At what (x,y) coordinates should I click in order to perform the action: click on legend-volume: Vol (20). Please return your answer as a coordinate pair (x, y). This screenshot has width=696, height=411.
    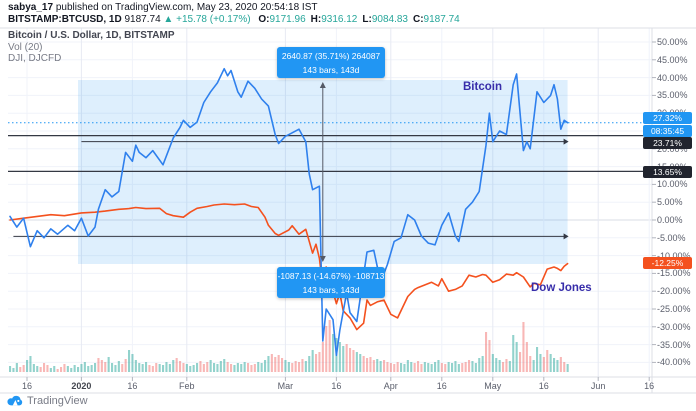
    Looking at the image, I should click on (25, 47).